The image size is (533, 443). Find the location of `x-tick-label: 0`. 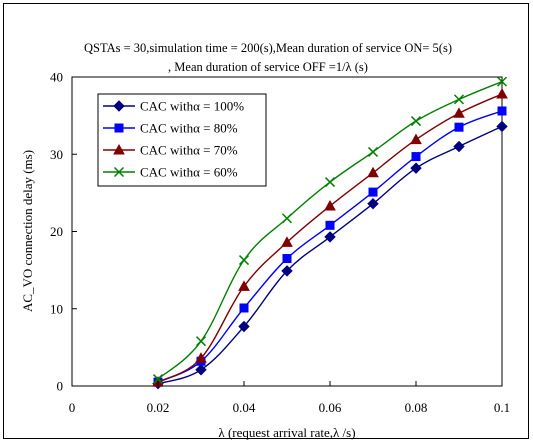

x-tick-label: 0 is located at coordinates (72, 407).